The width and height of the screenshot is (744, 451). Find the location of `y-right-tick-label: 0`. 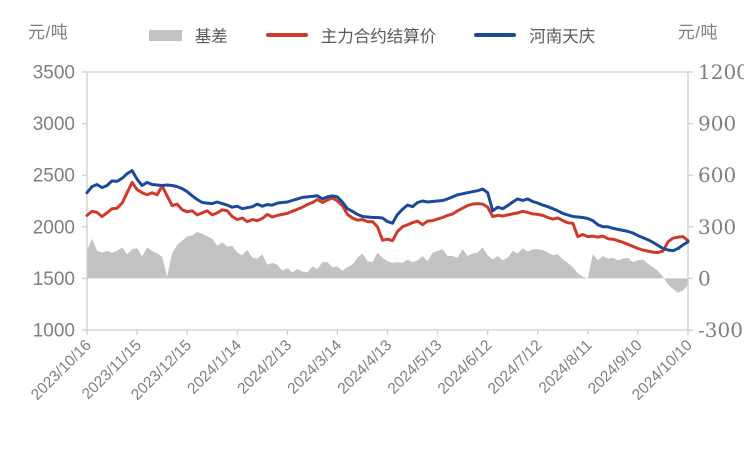

y-right-tick-label: 0 is located at coordinates (704, 278).